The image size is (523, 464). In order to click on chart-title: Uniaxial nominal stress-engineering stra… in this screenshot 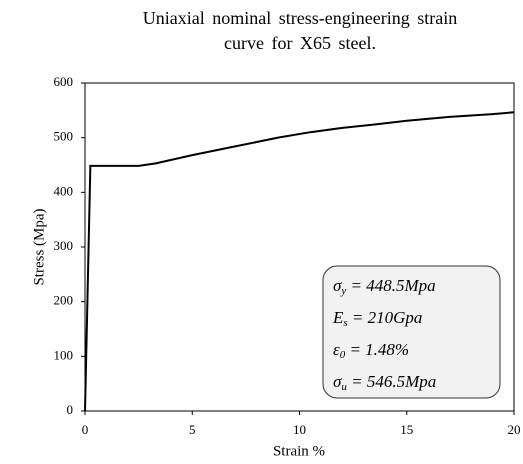, I will do `click(300, 30)`.